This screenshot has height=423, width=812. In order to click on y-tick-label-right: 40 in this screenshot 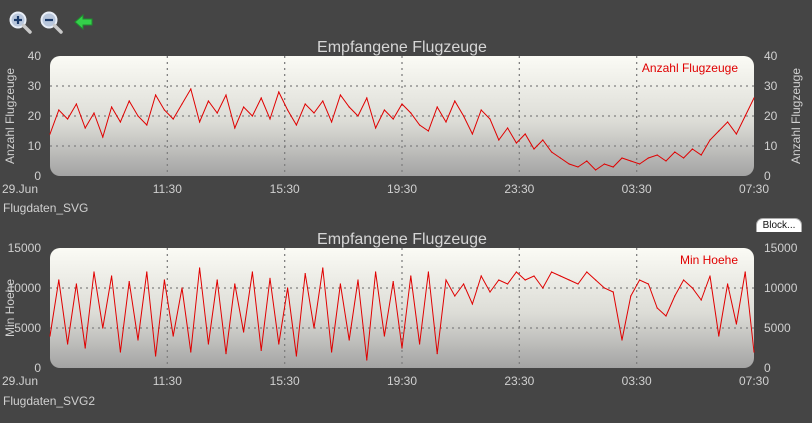, I will do `click(771, 56)`.